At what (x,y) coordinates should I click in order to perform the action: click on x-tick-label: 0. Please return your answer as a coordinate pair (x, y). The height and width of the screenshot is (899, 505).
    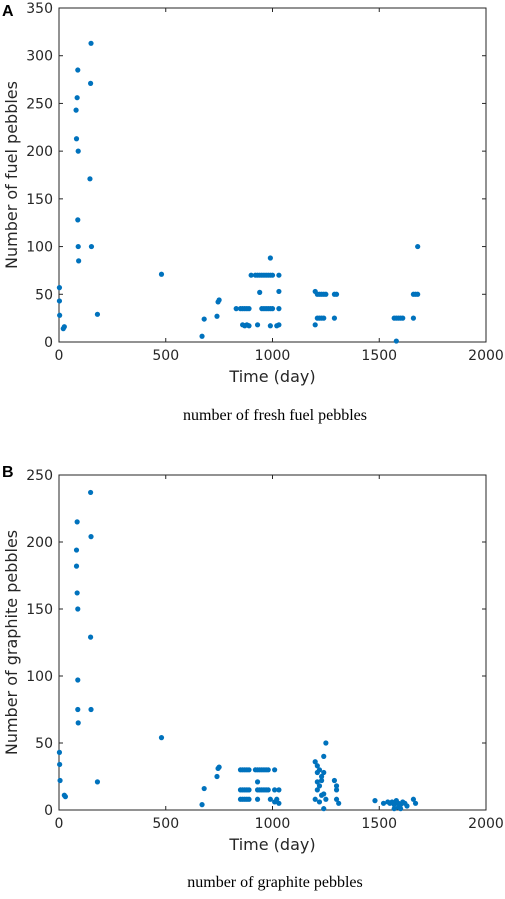
    Looking at the image, I should click on (59, 824).